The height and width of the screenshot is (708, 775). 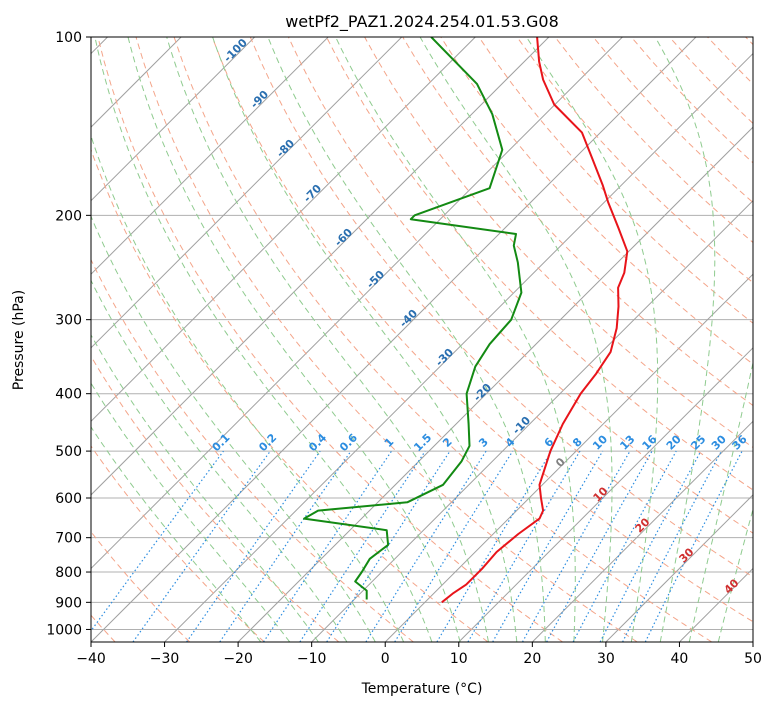 I want to click on x-tick-label: 10, so click(x=459, y=659).